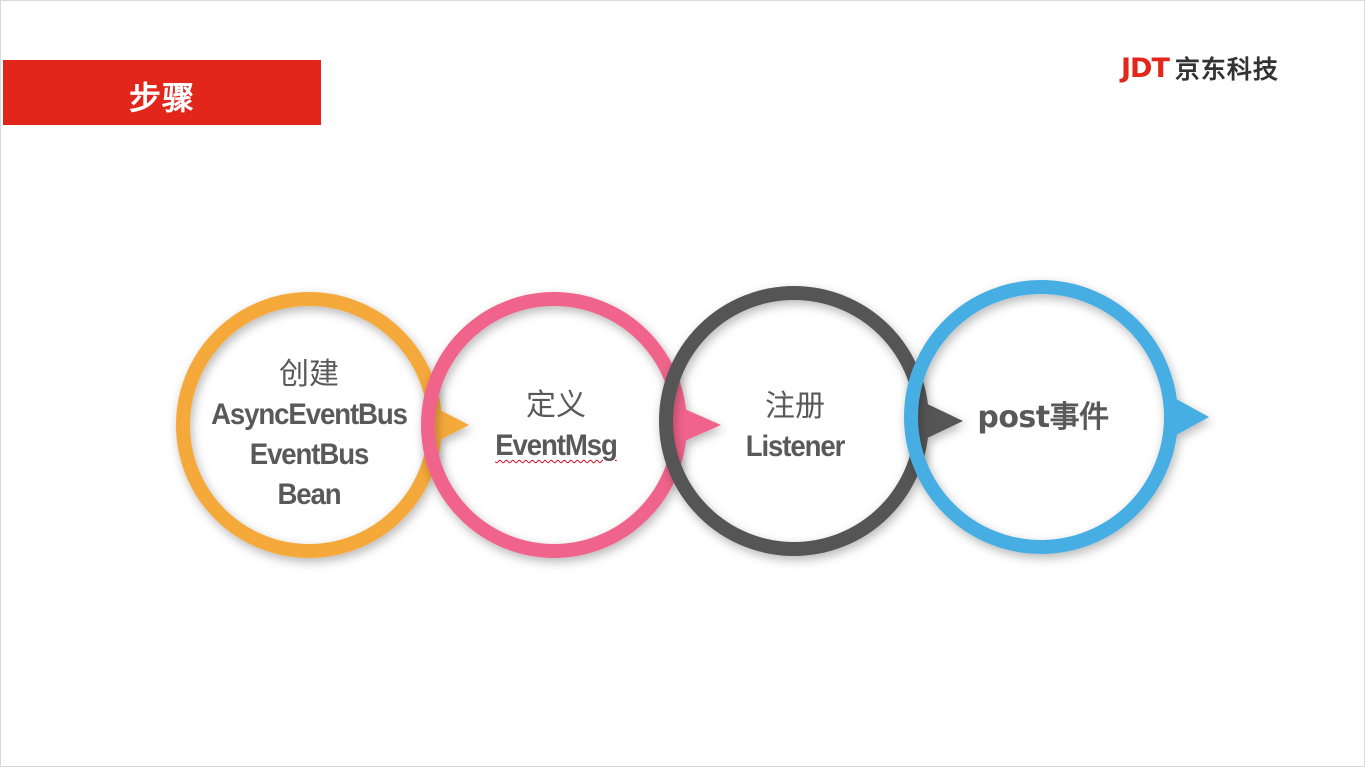 The width and height of the screenshot is (1365, 767). I want to click on jdt-logo: JDT 京东科技, so click(1200, 68).